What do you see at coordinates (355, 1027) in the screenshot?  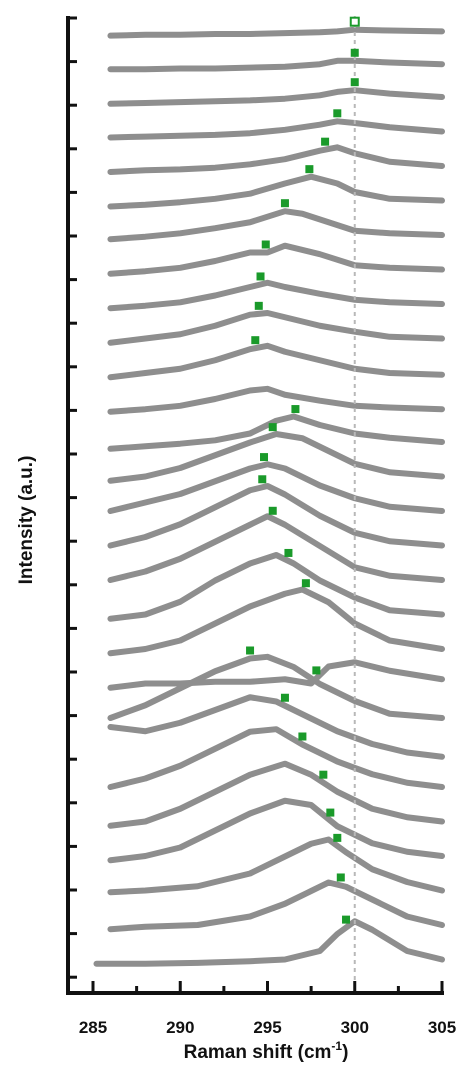 I see `x-tick-label-4: 300` at bounding box center [355, 1027].